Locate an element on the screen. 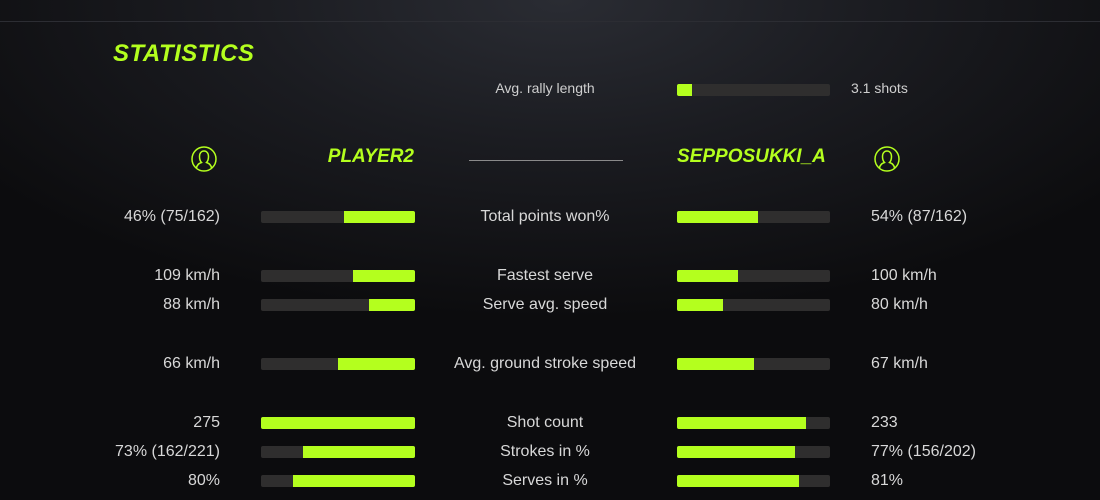 The image size is (1100, 500). right-value: 67 km/h is located at coordinates (899, 363).